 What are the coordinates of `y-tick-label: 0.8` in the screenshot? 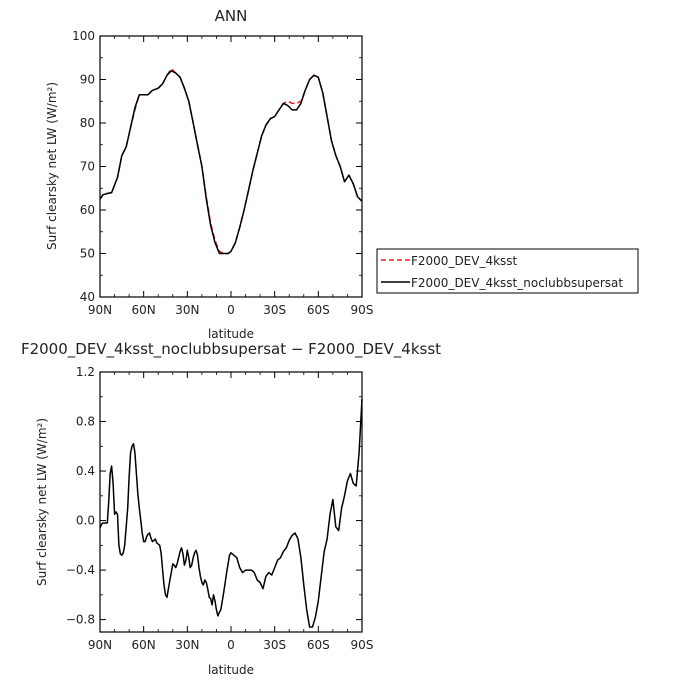 It's located at (85, 422).